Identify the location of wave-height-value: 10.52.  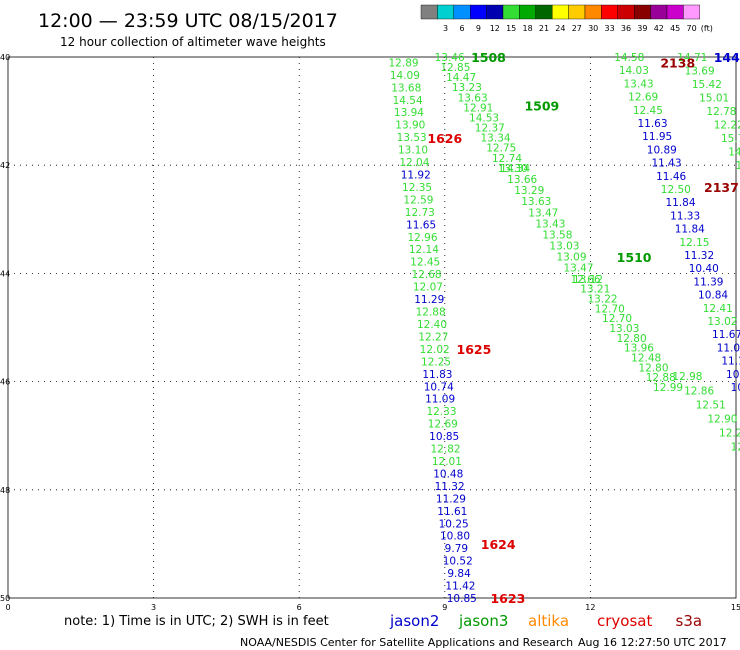
(458, 562).